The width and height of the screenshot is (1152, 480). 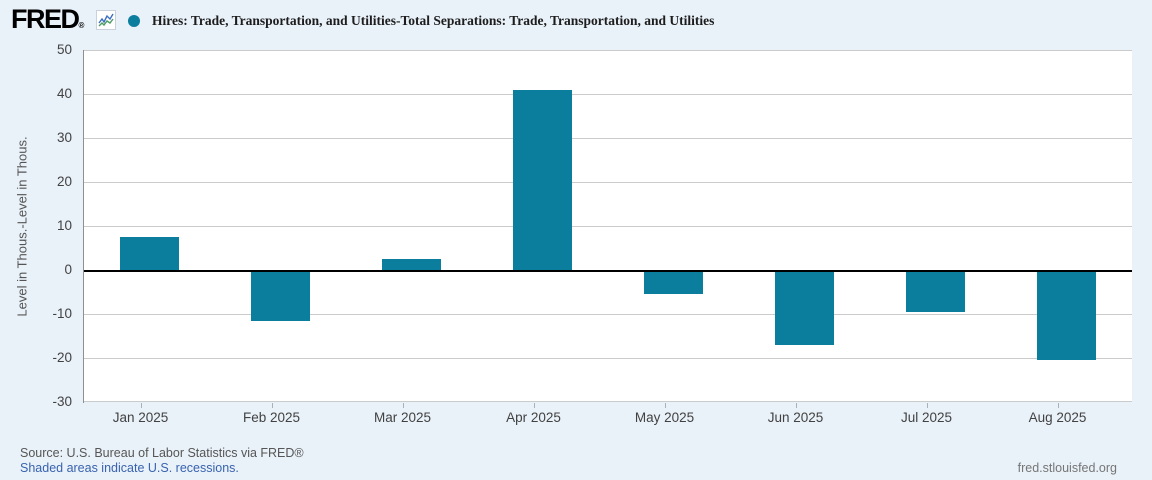 What do you see at coordinates (664, 417) in the screenshot?
I see `x-tick-label-may-2025: May 2025` at bounding box center [664, 417].